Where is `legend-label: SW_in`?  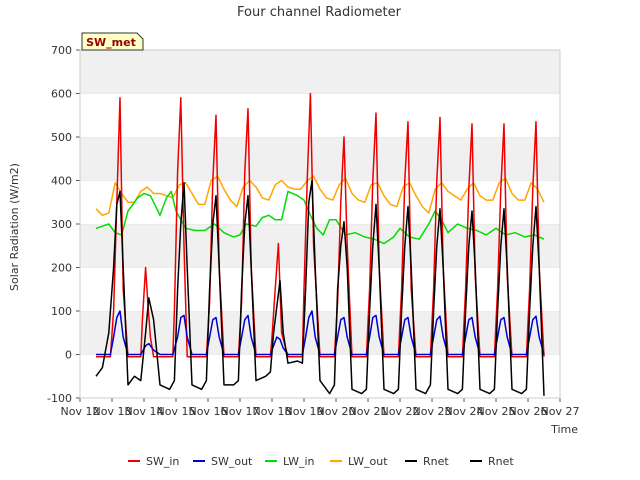
legend-label: SW_in is located at coordinates (162, 461).